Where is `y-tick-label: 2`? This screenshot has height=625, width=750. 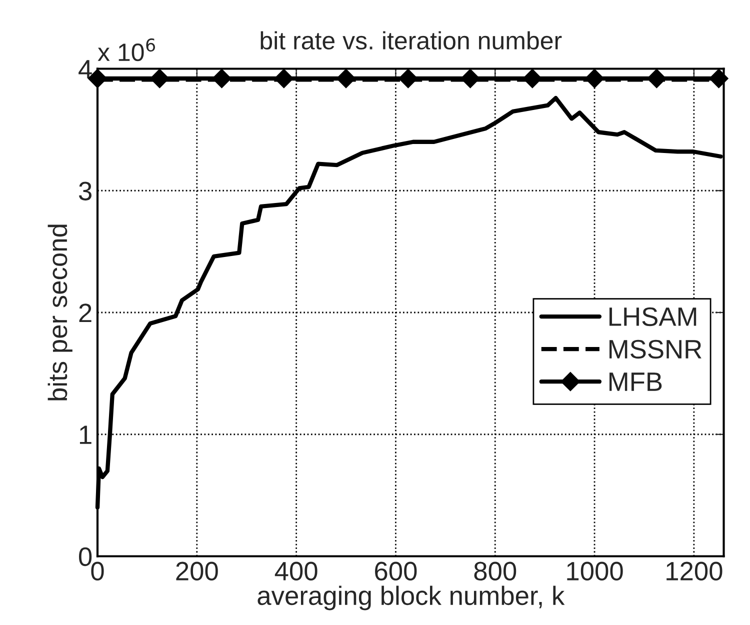
y-tick-label: 2 is located at coordinates (85, 313).